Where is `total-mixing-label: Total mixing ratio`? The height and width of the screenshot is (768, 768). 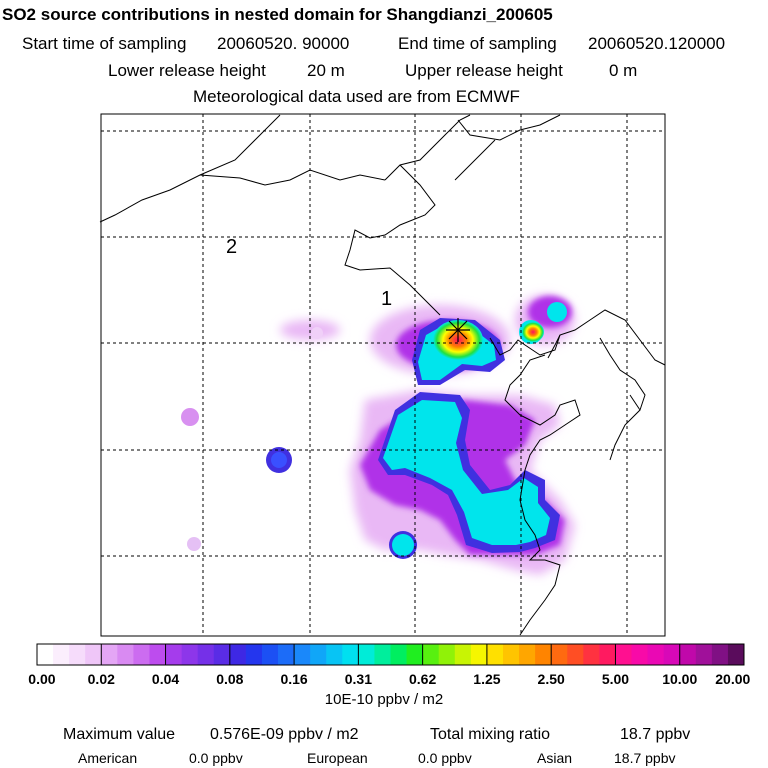 total-mixing-label: Total mixing ratio is located at coordinates (490, 734).